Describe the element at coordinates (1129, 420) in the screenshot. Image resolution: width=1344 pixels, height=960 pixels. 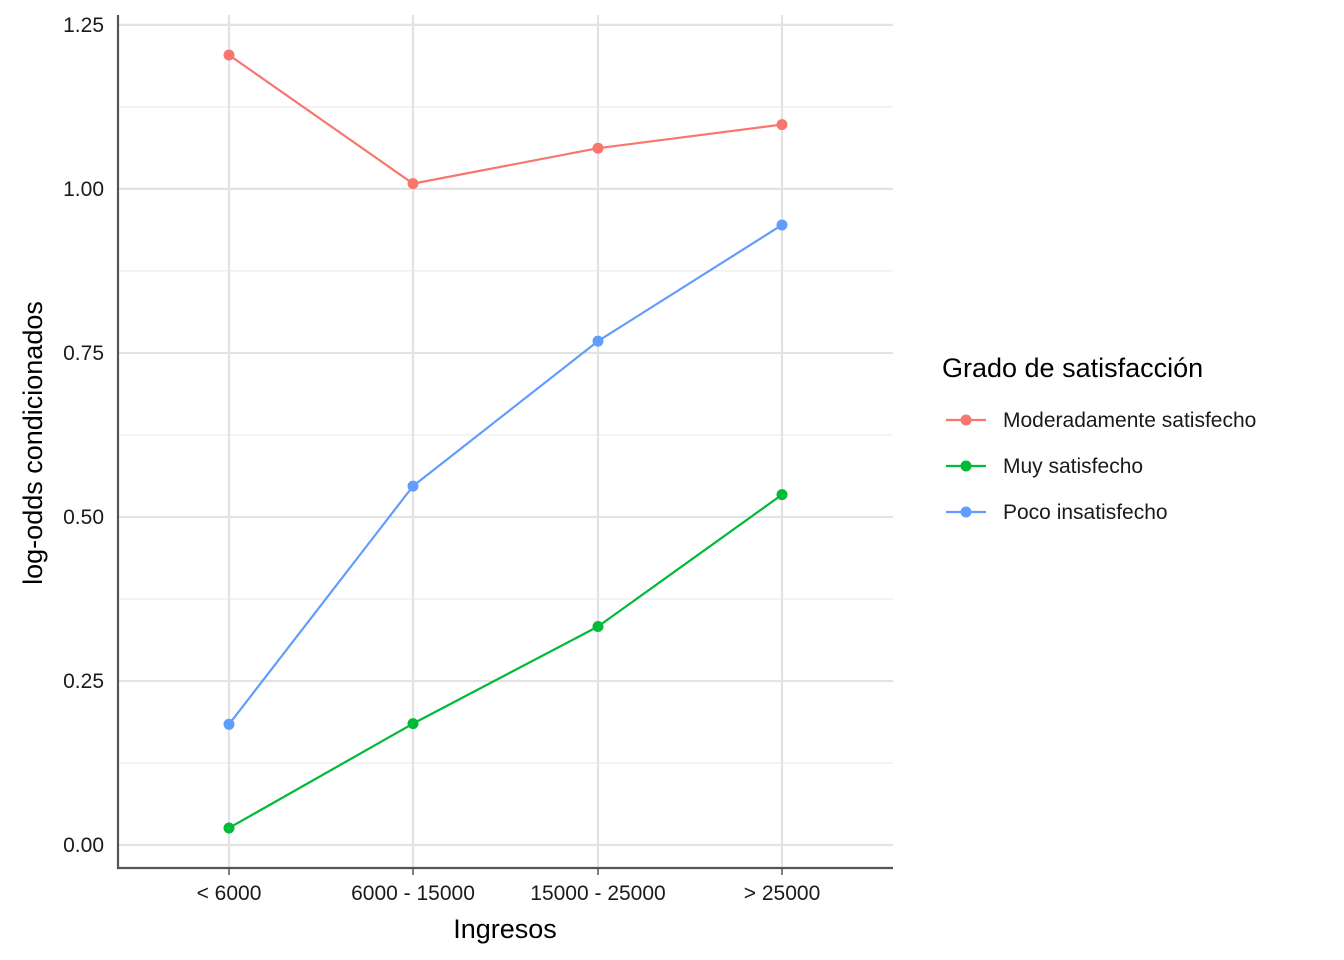
I see `legend-label: Moderadamente satisfecho` at that location.